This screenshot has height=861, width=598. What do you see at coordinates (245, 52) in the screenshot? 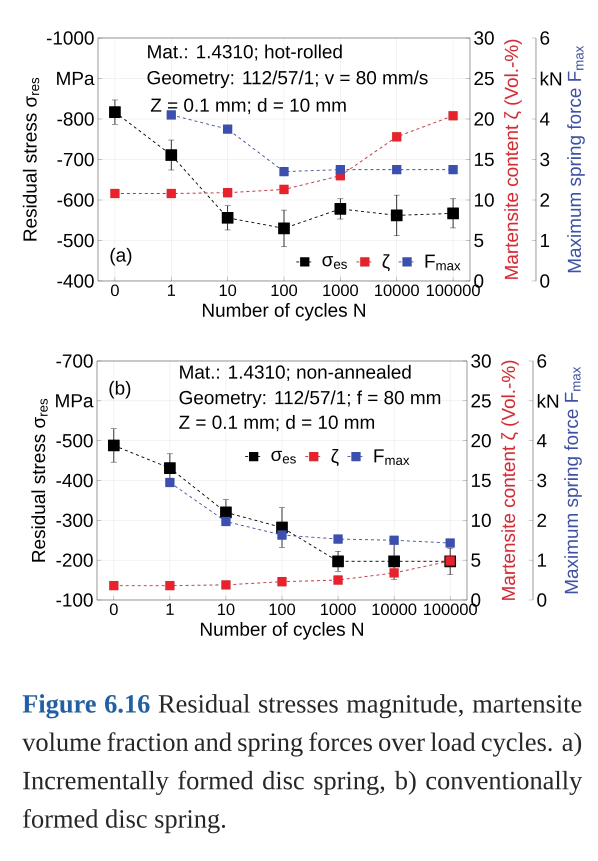
I see `annotation: Mat.: 1.4310; hot-rolled` at bounding box center [245, 52].